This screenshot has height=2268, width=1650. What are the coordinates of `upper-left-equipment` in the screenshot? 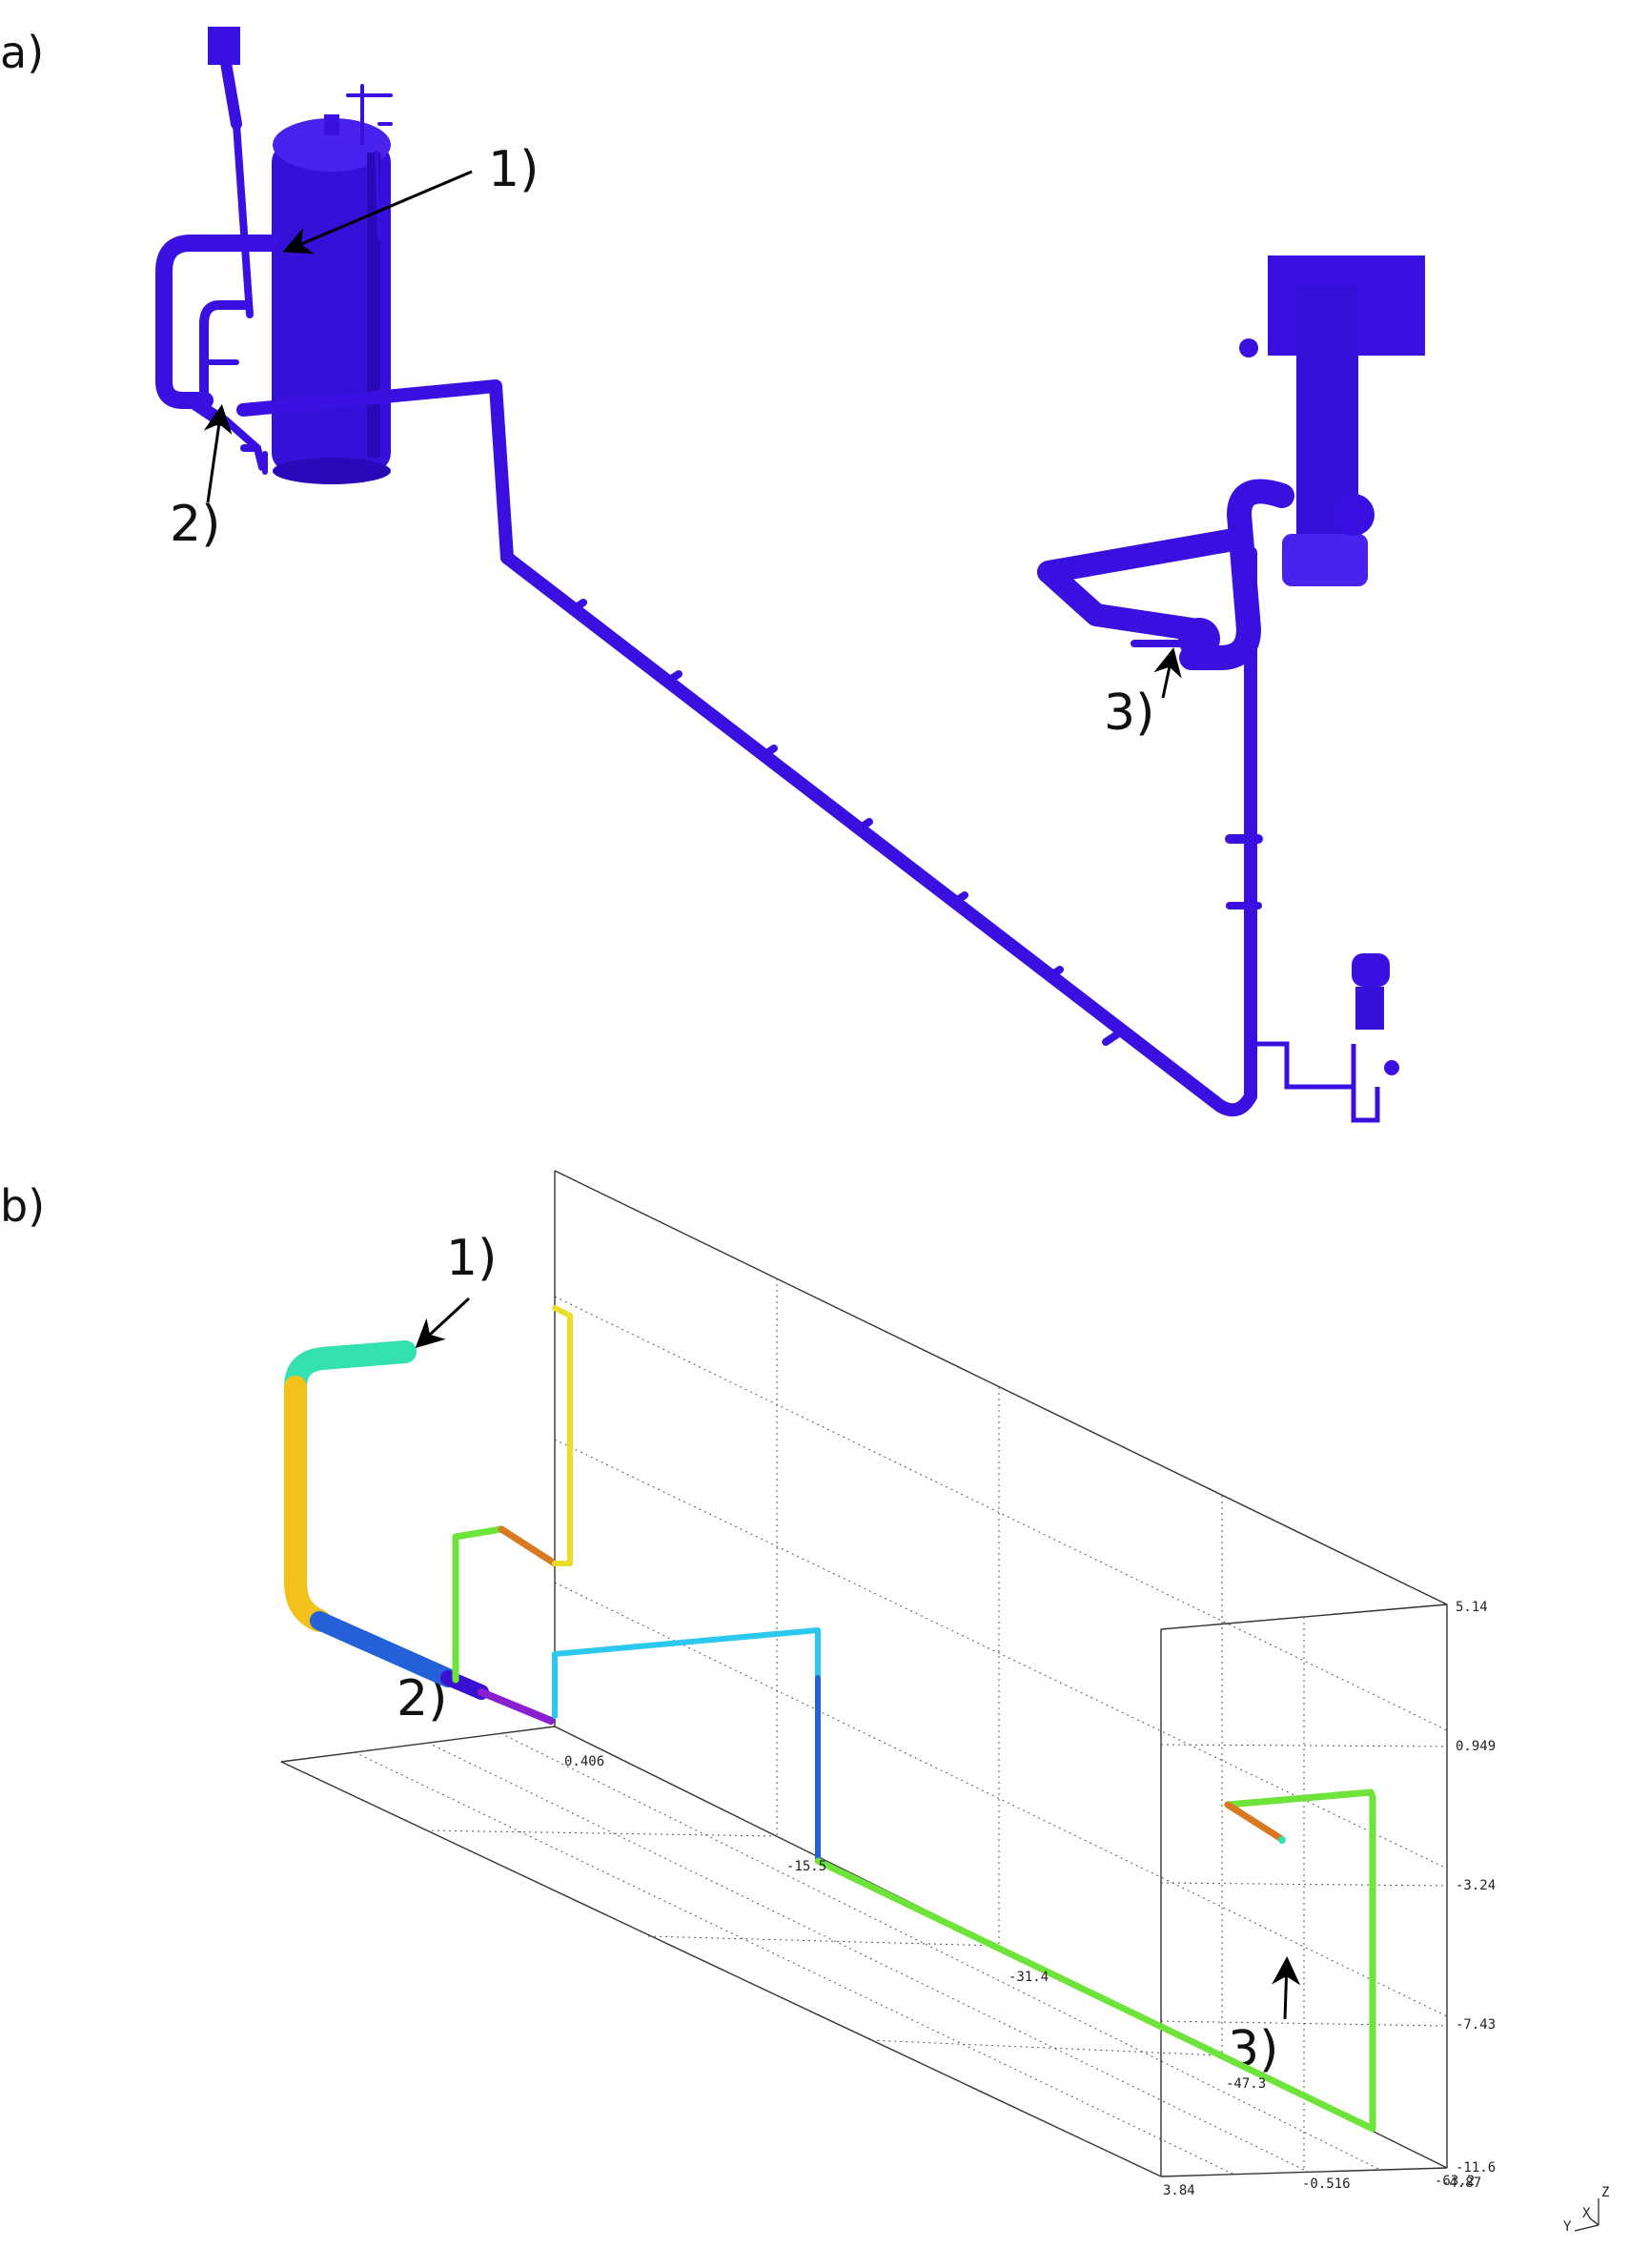 It's located at (274, 251).